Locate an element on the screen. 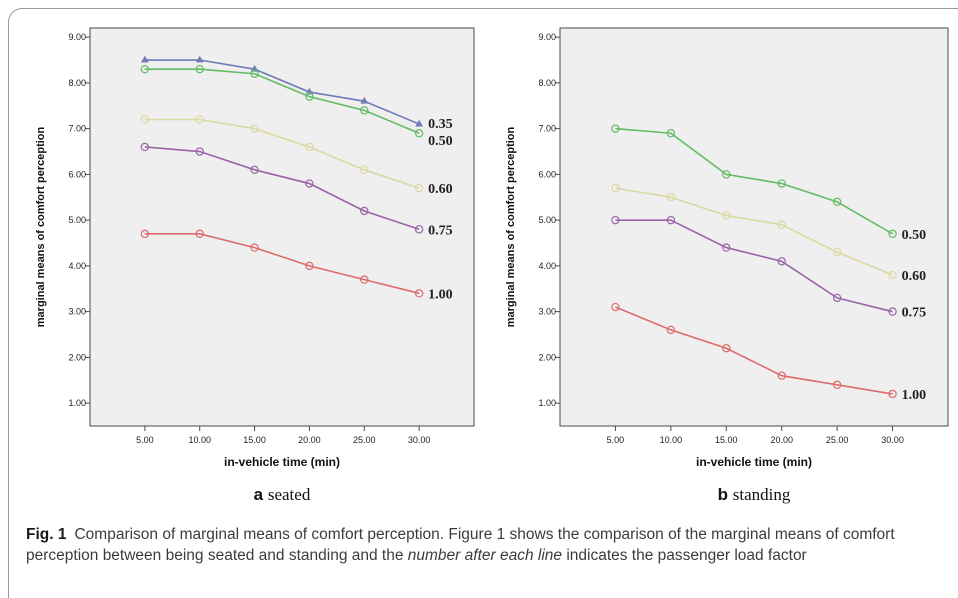  chart-a-panel-name: seated is located at coordinates (289, 494).